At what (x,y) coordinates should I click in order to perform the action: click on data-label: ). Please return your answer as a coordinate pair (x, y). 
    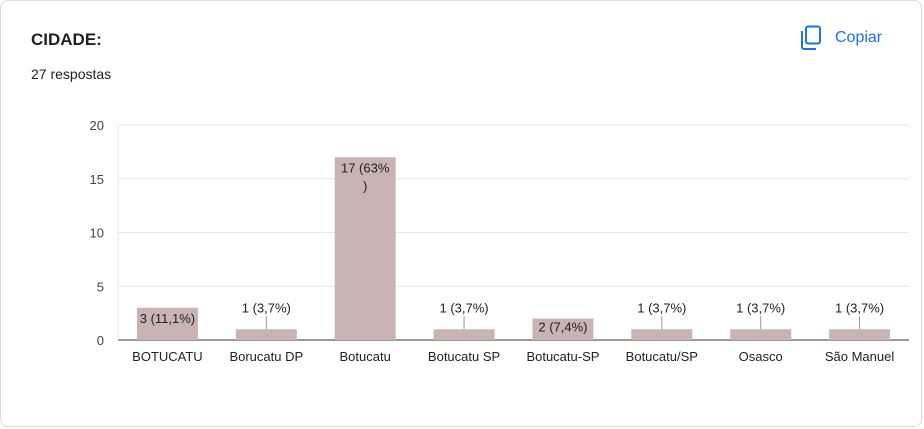
    Looking at the image, I should click on (365, 185).